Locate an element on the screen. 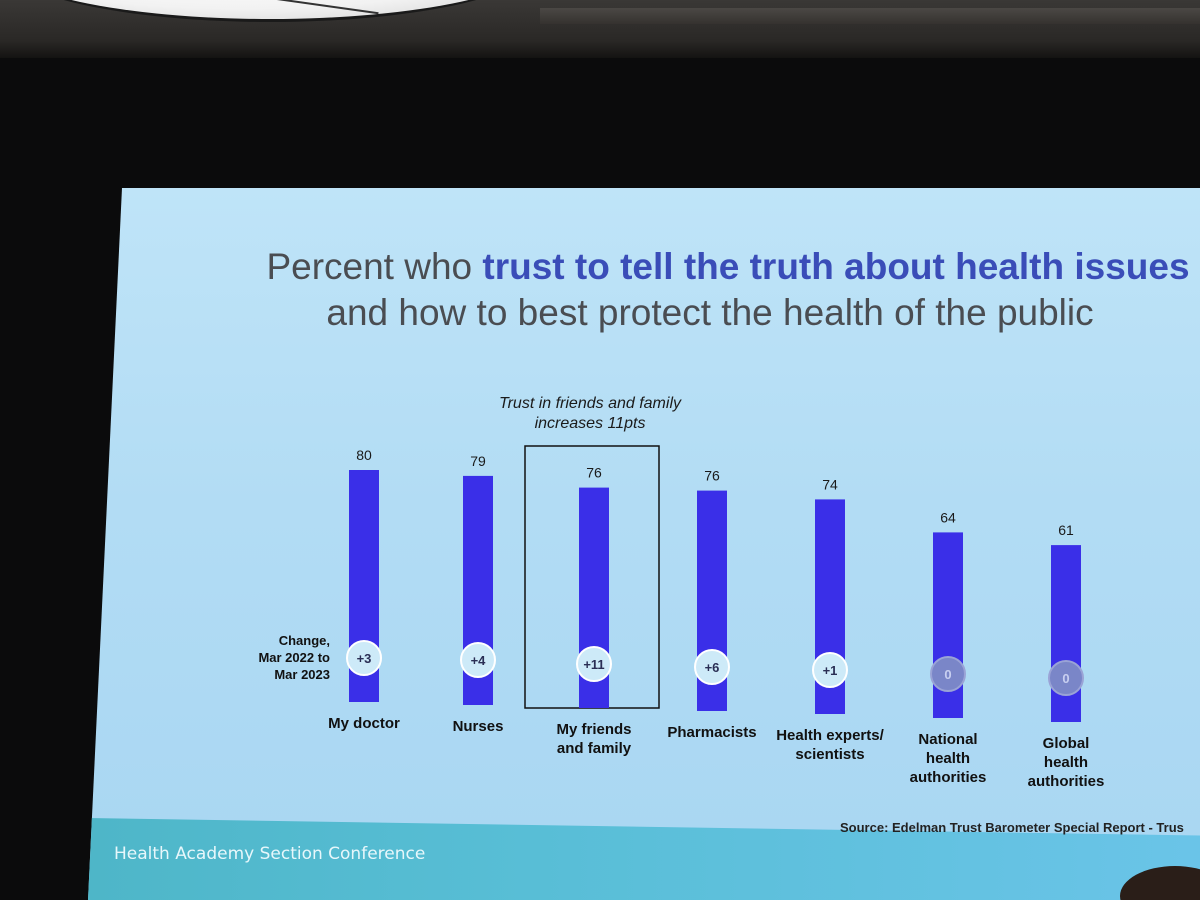 This screenshot has width=1200, height=900. category-label-2-1: and family is located at coordinates (594, 748).